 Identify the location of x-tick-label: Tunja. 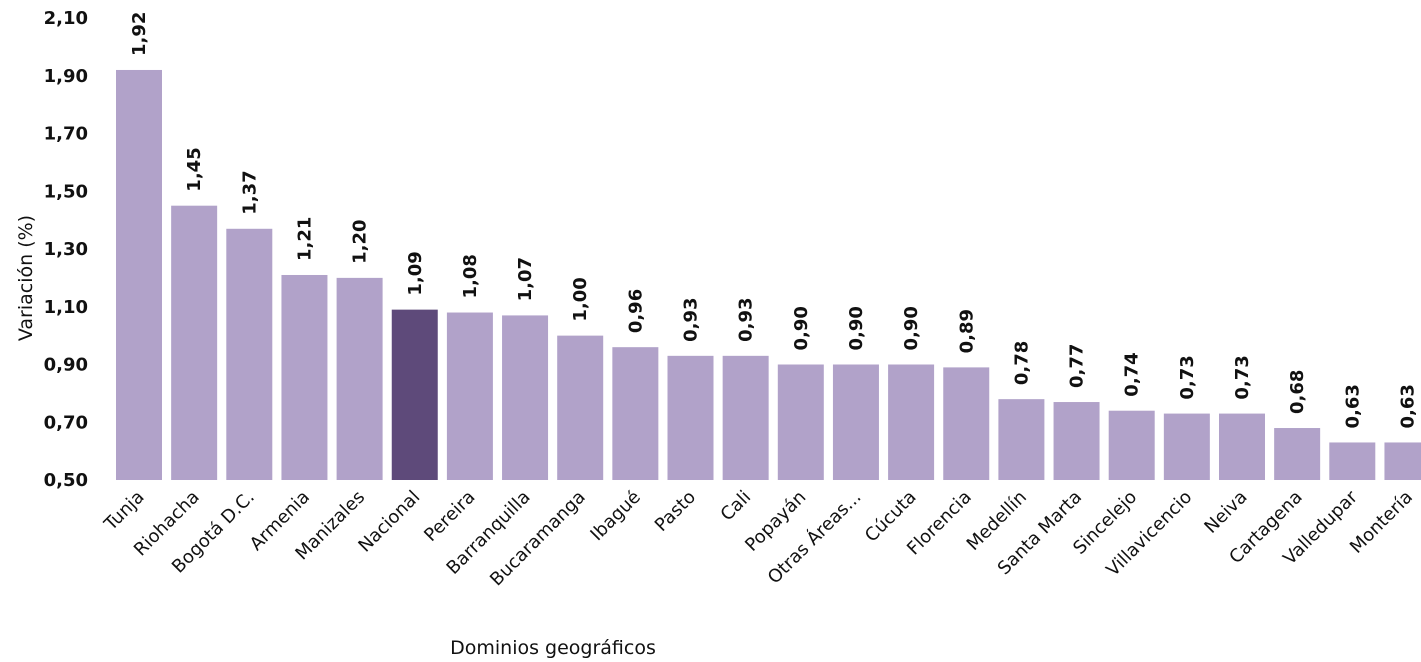
(124, 511).